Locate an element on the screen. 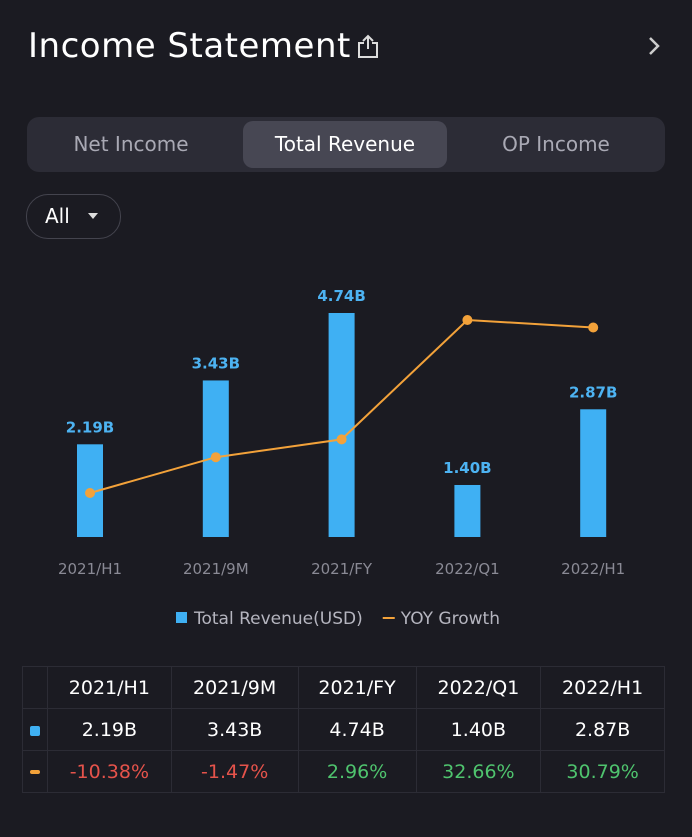  filter-label: All is located at coordinates (57, 216).